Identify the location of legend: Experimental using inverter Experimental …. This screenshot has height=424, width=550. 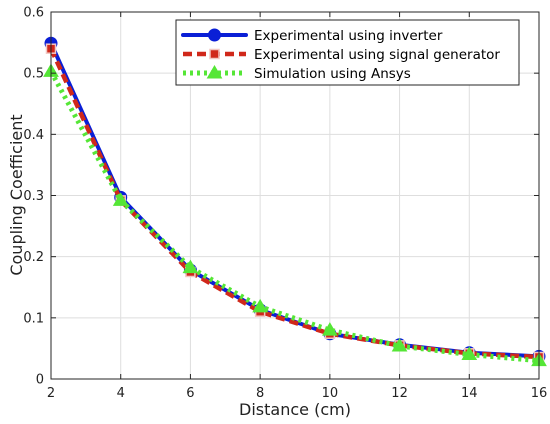
(347, 52).